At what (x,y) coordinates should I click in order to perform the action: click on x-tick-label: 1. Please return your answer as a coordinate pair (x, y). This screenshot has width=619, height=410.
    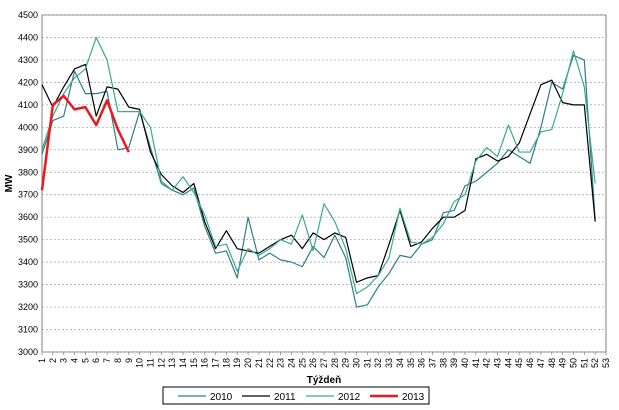
    Looking at the image, I should click on (42, 360).